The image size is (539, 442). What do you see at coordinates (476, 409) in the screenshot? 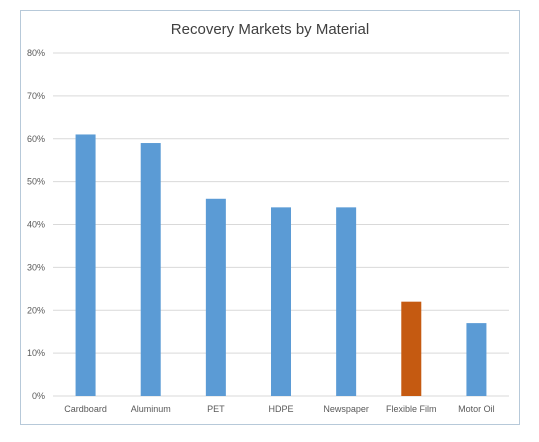
I see `x-tick-label: Motor Oil` at bounding box center [476, 409].